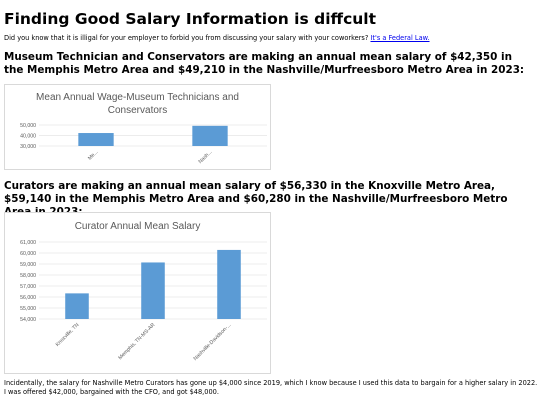  What do you see at coordinates (28, 126) in the screenshot?
I see `y-tick-label: 50,000` at bounding box center [28, 126].